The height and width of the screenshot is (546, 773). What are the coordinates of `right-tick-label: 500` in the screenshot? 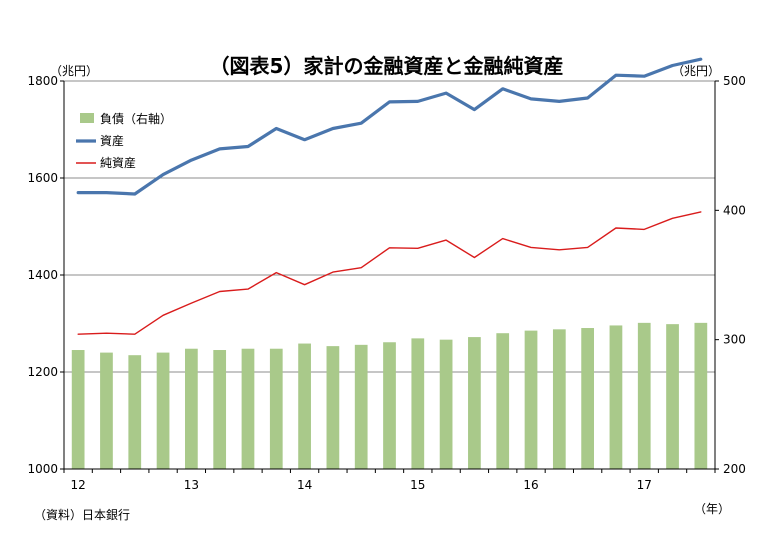 It's located at (734, 81).